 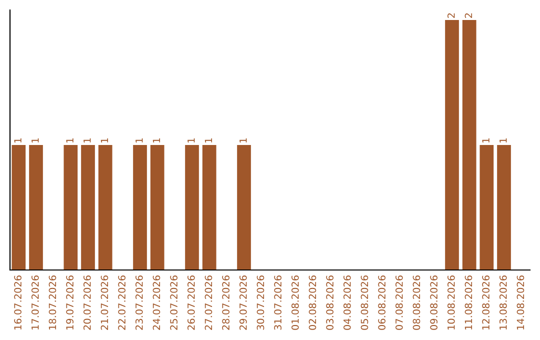 I want to click on x-tick-label: 31.07.2026, so click(x=278, y=302).